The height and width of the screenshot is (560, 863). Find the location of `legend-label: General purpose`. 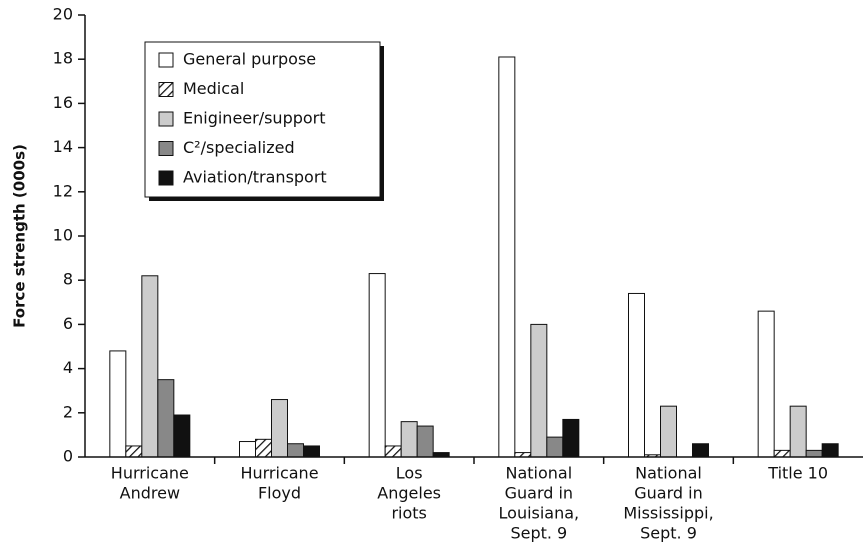

legend-label: General purpose is located at coordinates (249, 59).